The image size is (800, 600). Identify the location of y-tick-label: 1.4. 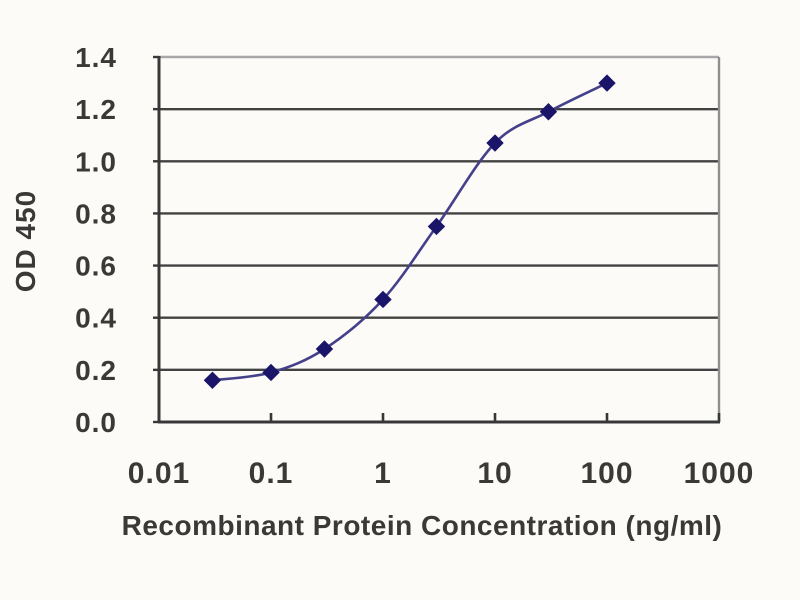
(96, 57).